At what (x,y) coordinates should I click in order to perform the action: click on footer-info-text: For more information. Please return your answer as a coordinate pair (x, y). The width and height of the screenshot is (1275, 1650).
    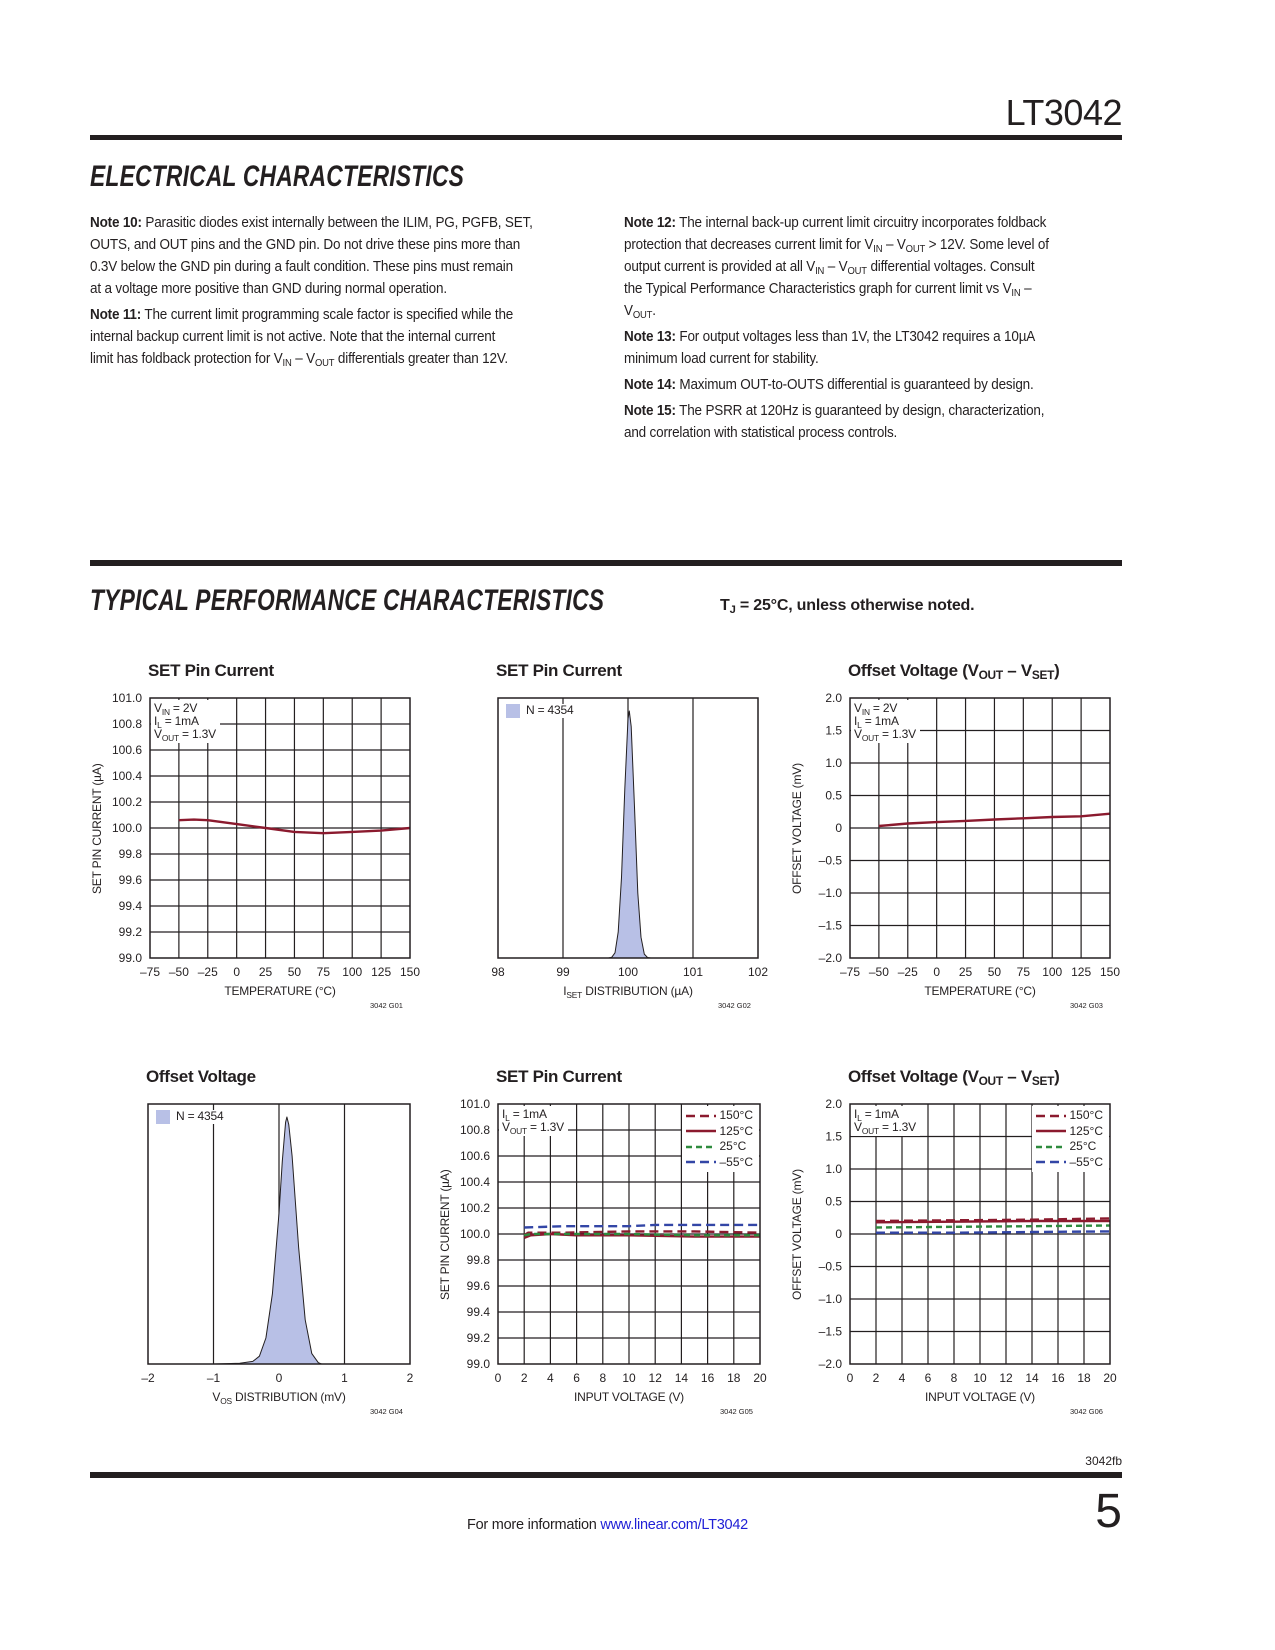
    Looking at the image, I should click on (534, 1525).